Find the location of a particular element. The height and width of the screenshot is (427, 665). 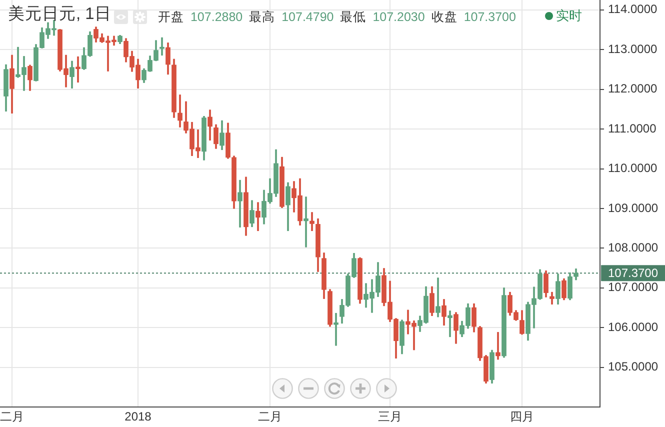

y-tick-label: 105.0000 is located at coordinates (633, 367).